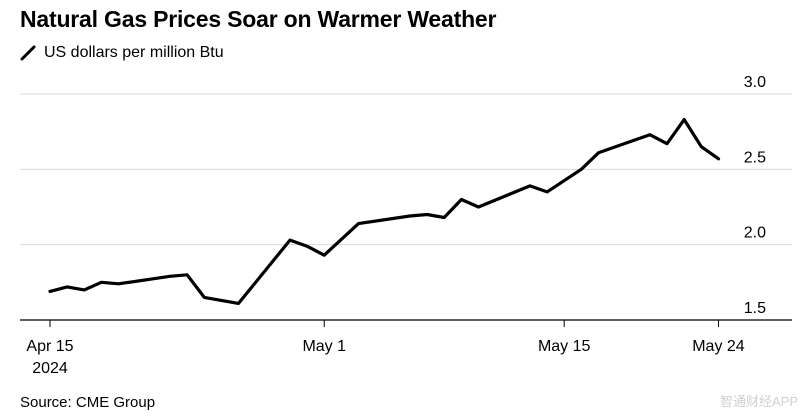 This screenshot has height=420, width=812. I want to click on x-tick-label-may-24: May 24, so click(718, 346).